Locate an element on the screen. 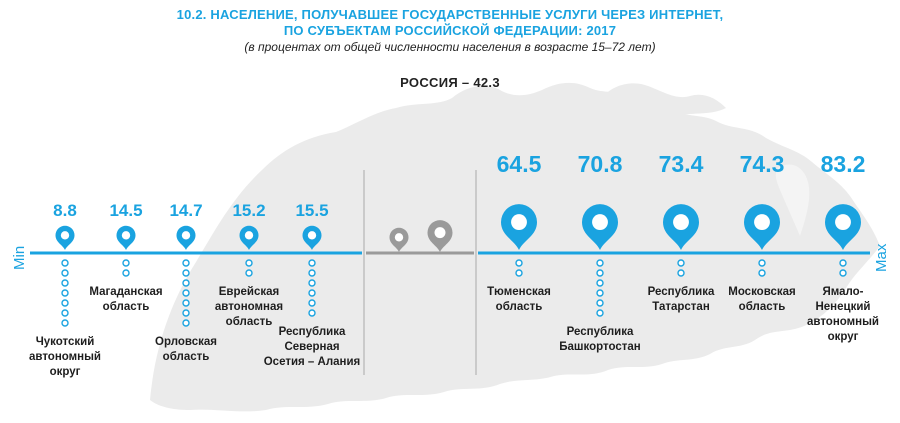 The width and height of the screenshot is (900, 423). map-sea-gap is located at coordinates (792, 200).